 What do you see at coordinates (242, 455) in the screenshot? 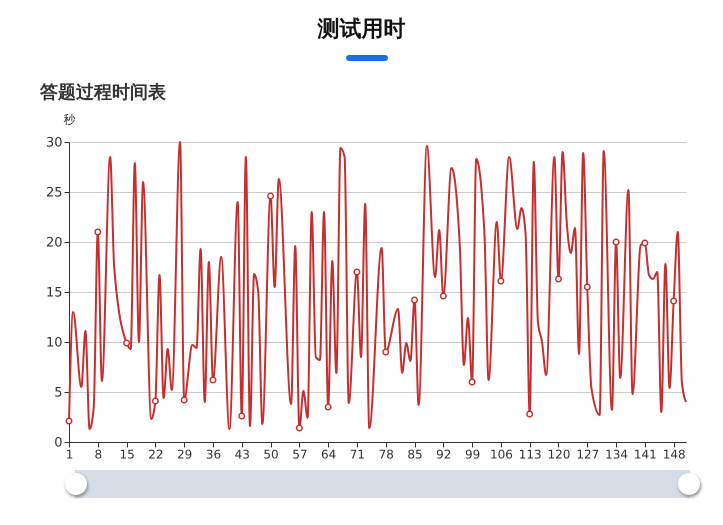
I see `x-tick-label: 43` at bounding box center [242, 455].